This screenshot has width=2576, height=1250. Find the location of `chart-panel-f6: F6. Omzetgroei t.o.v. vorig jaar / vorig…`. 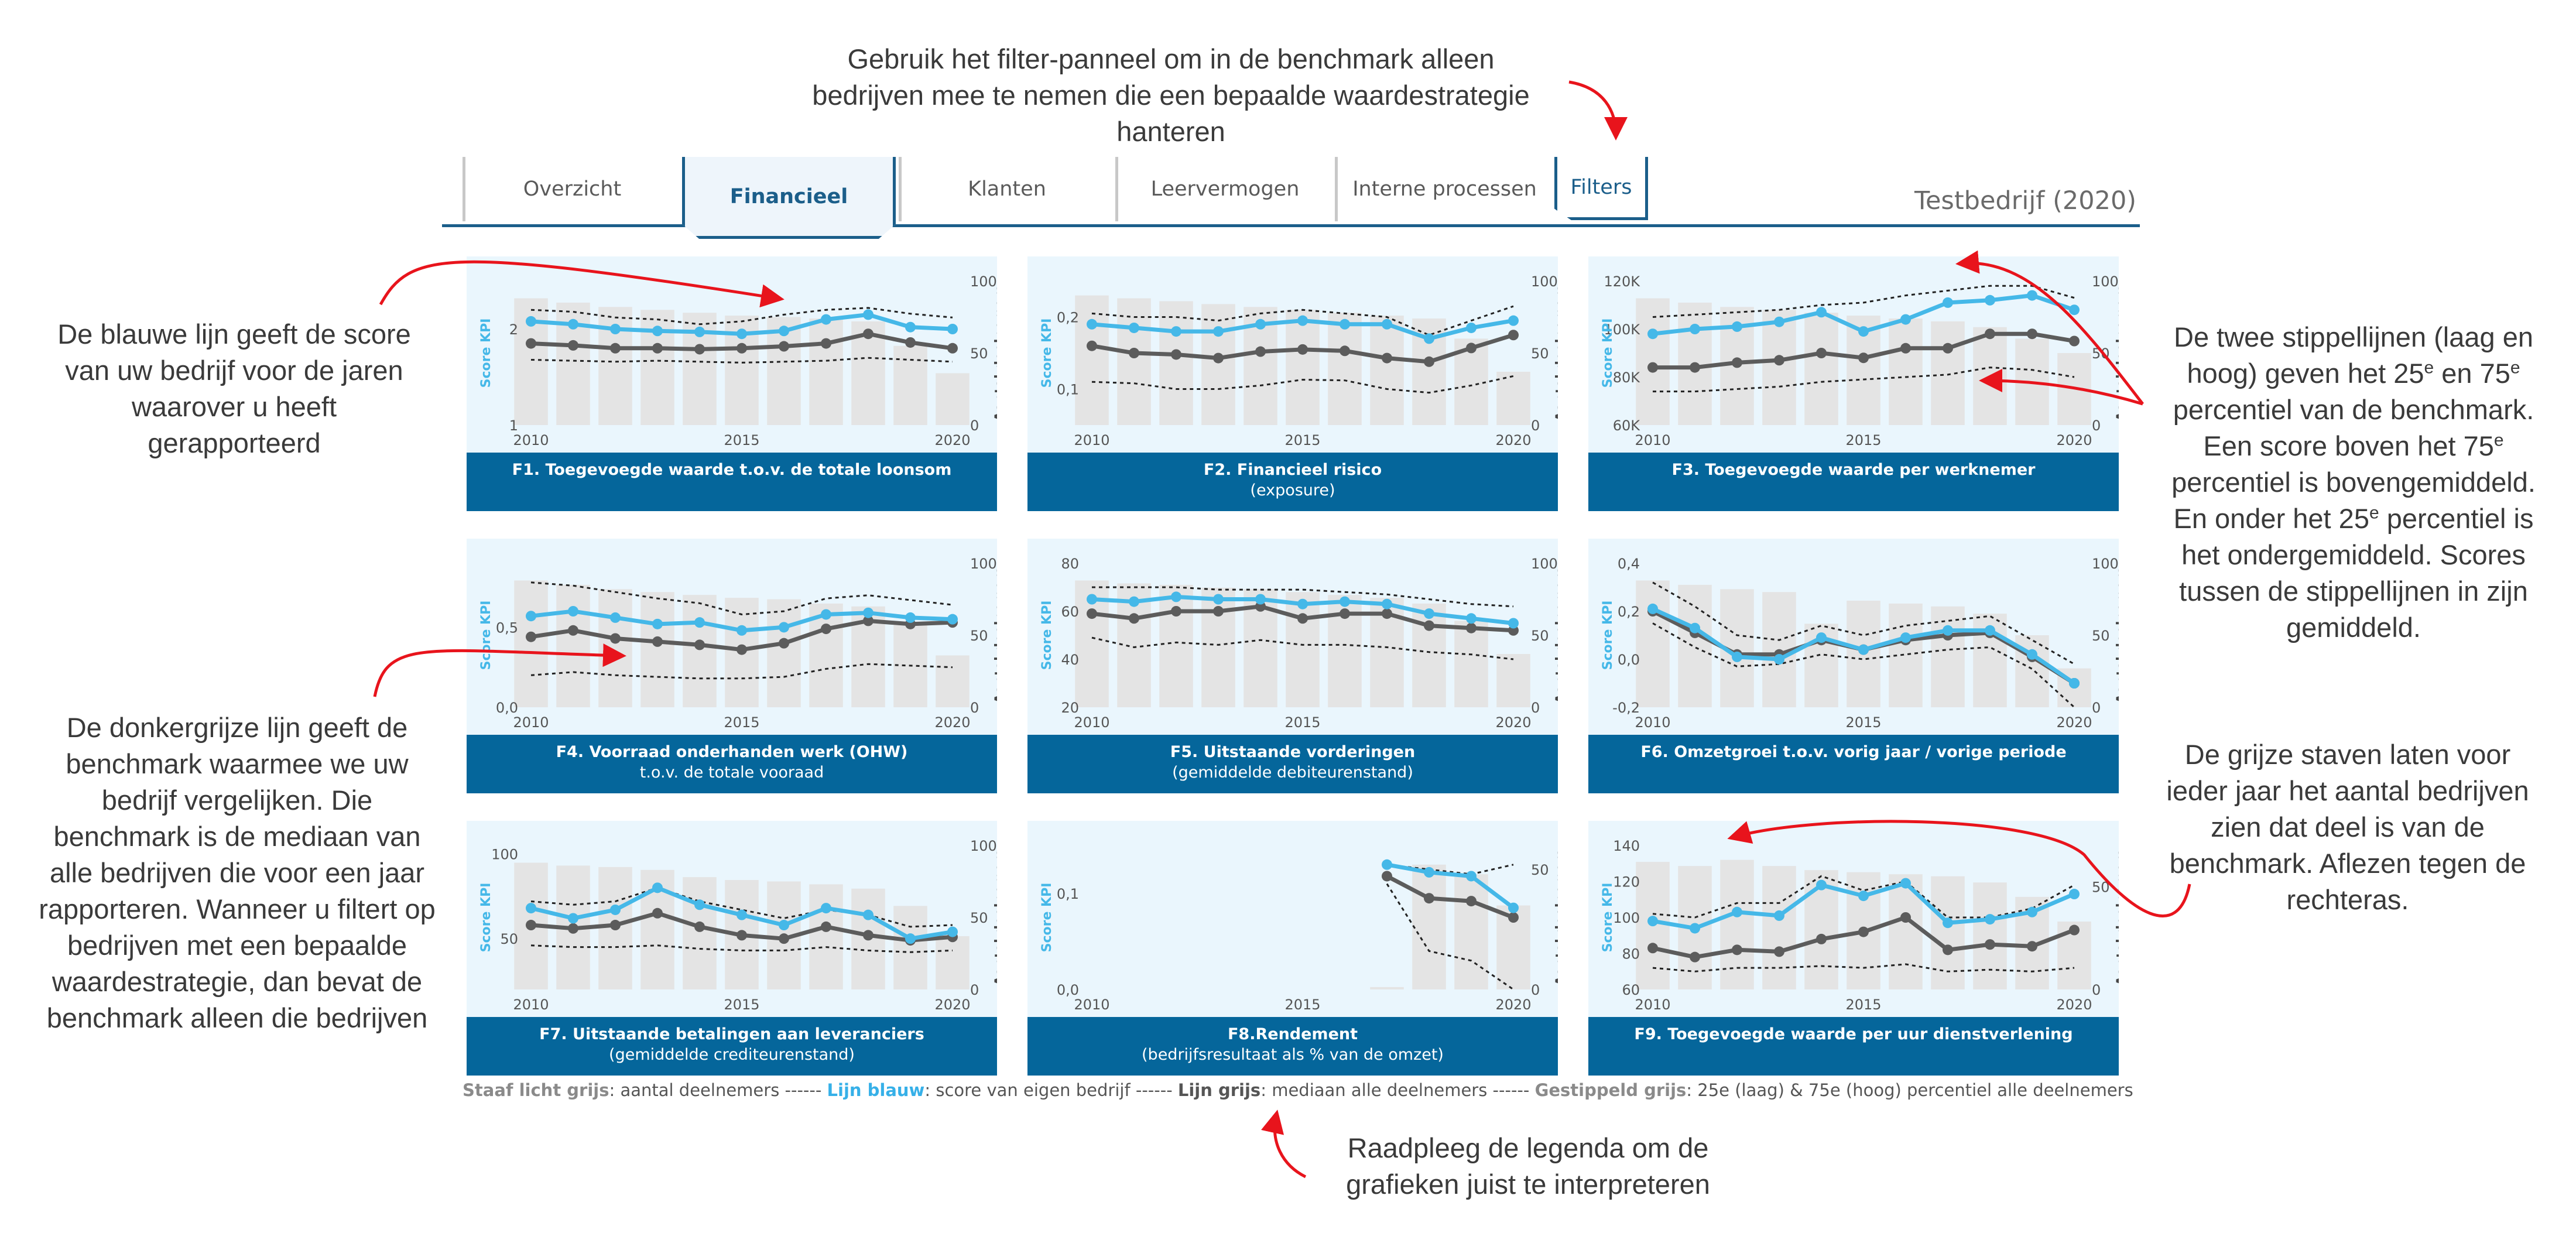

chart-panel-f6: F6. Omzetgroei t.o.v. vorig jaar / vorig… is located at coordinates (1853, 666).